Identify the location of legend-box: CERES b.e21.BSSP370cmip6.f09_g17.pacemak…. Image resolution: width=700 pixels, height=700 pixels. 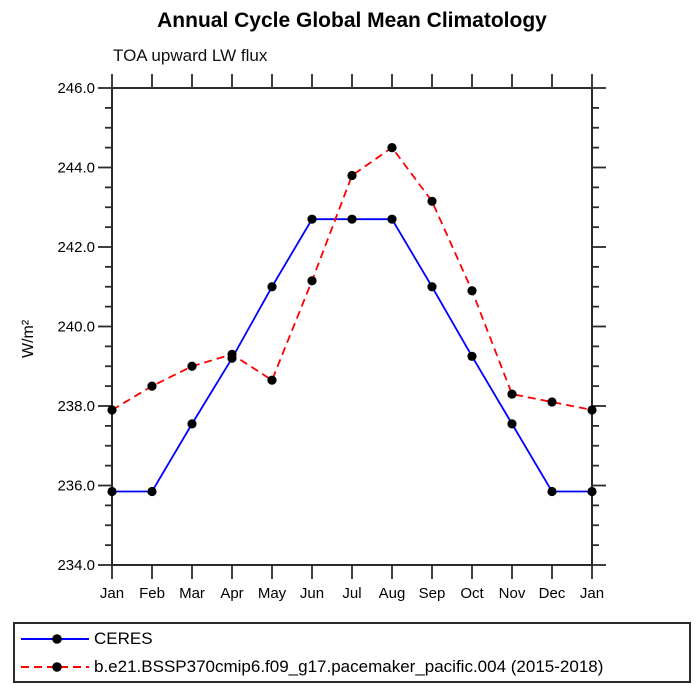
(352, 652).